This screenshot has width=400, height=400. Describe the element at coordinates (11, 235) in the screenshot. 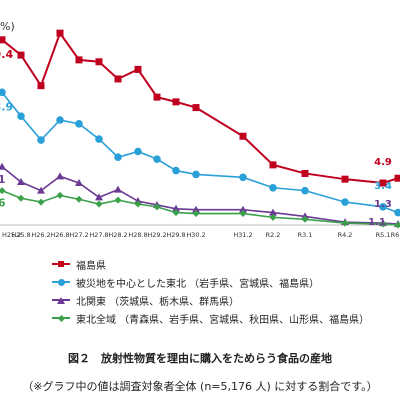

I see `x-tick-label: H25.2` at that location.